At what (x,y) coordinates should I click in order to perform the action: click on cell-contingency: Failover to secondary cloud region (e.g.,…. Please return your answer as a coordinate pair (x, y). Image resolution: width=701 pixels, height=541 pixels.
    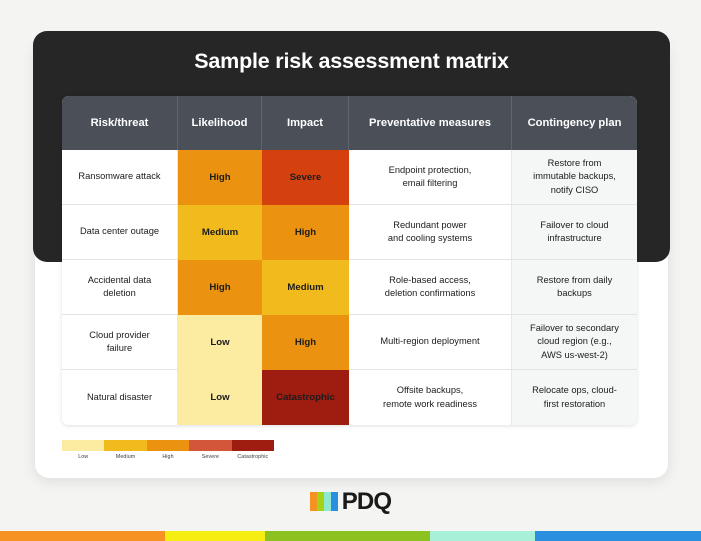
    Looking at the image, I should click on (574, 342).